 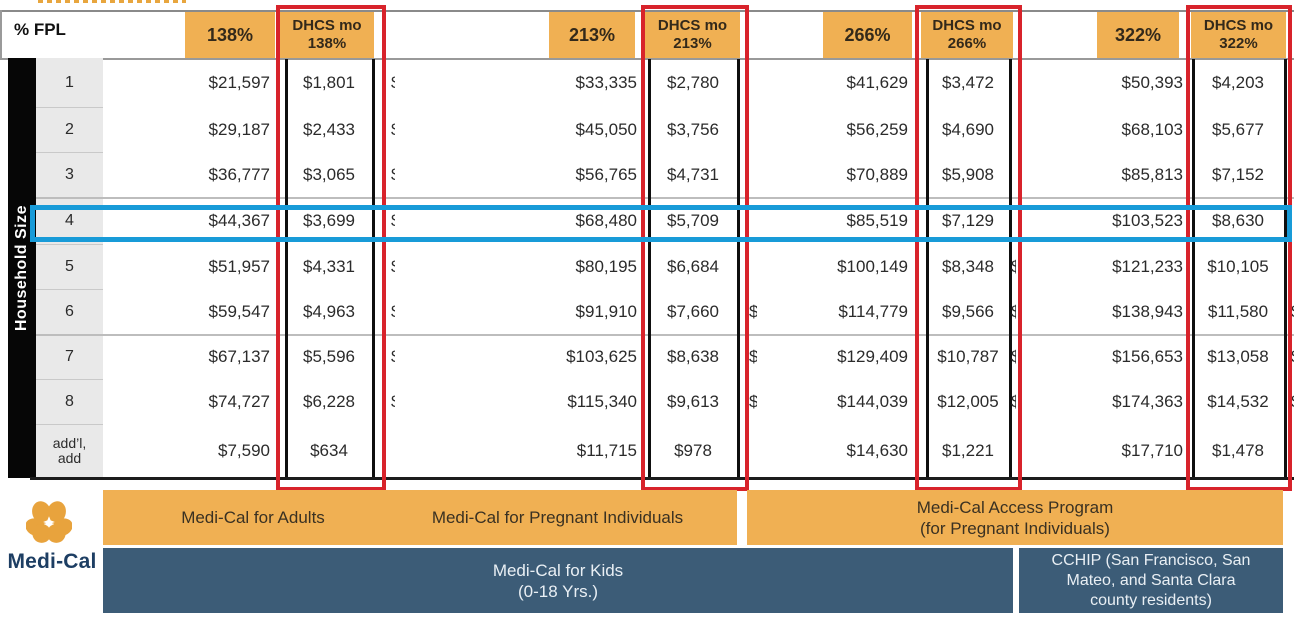 What do you see at coordinates (968, 129) in the screenshot?
I see `cell-266%-monthly-row2: $4,690` at bounding box center [968, 129].